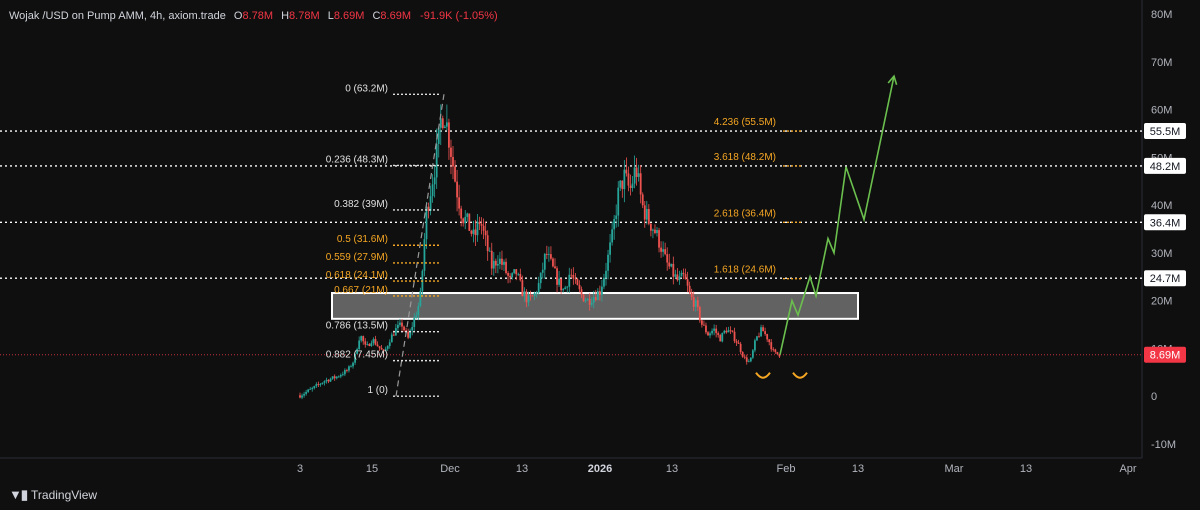 This screenshot has height=510, width=1200. I want to click on x-tick-label: 13, so click(1026, 469).